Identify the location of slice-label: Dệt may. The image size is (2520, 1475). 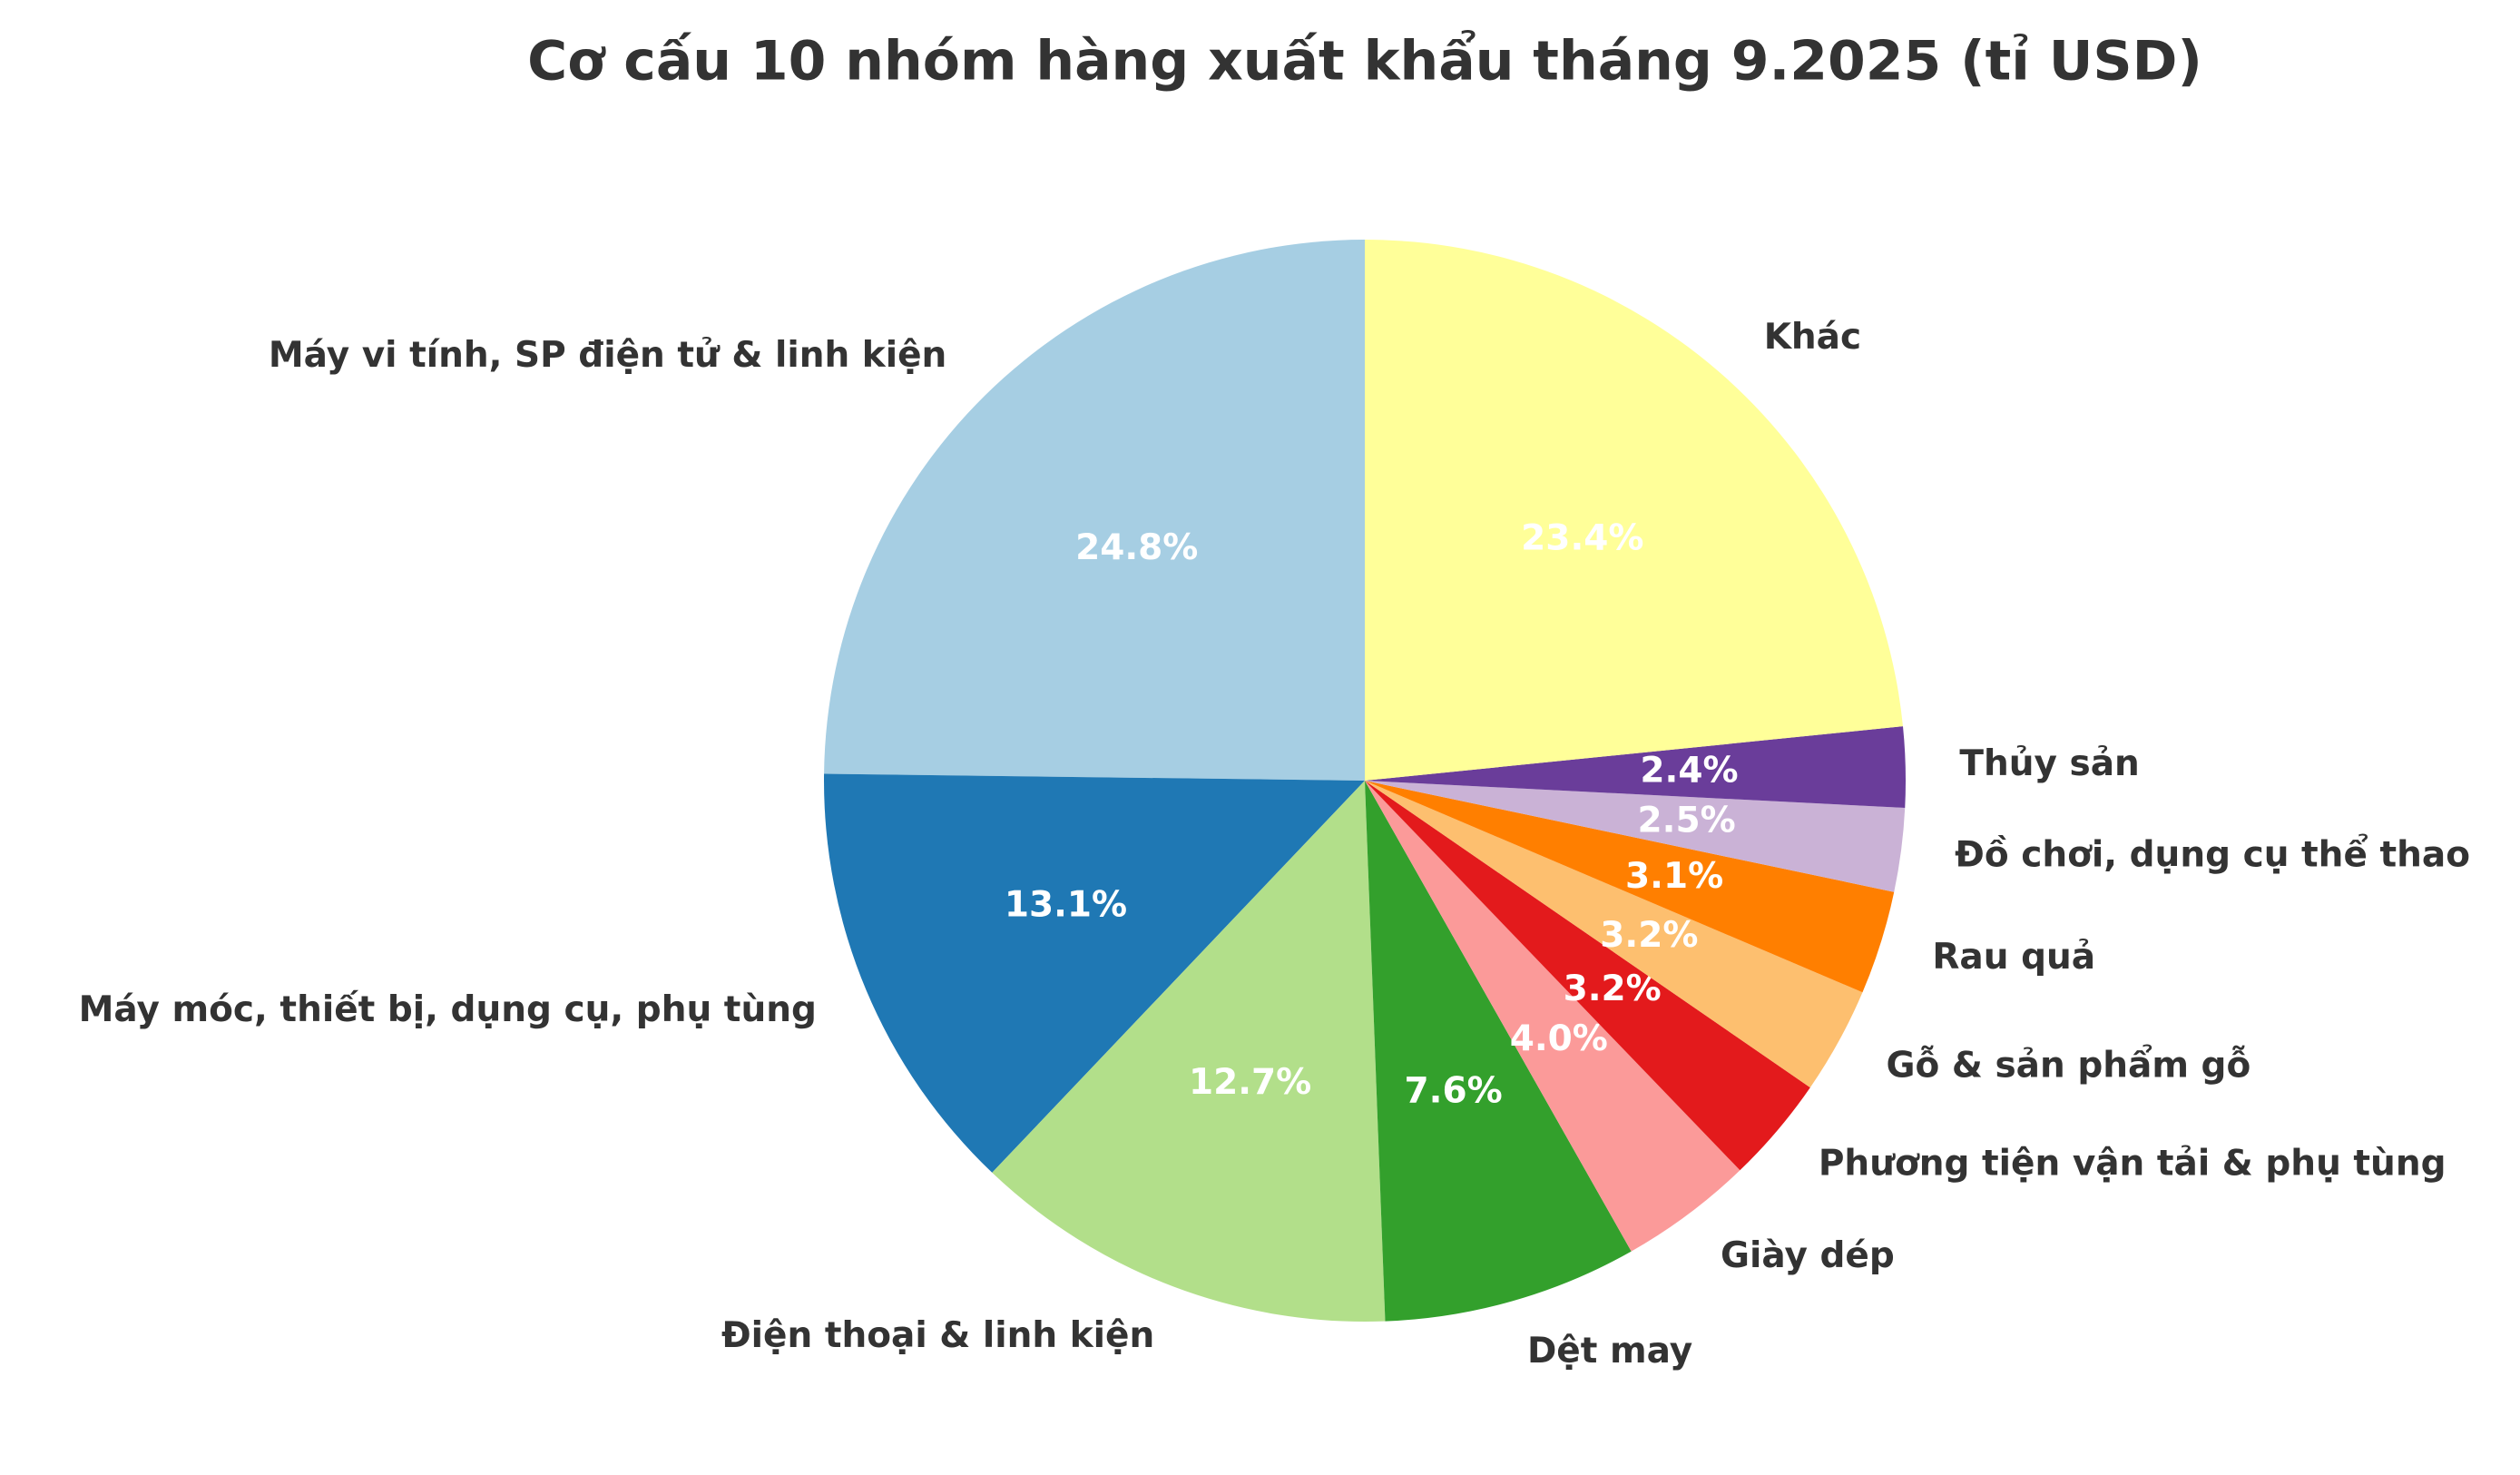
(1610, 1351).